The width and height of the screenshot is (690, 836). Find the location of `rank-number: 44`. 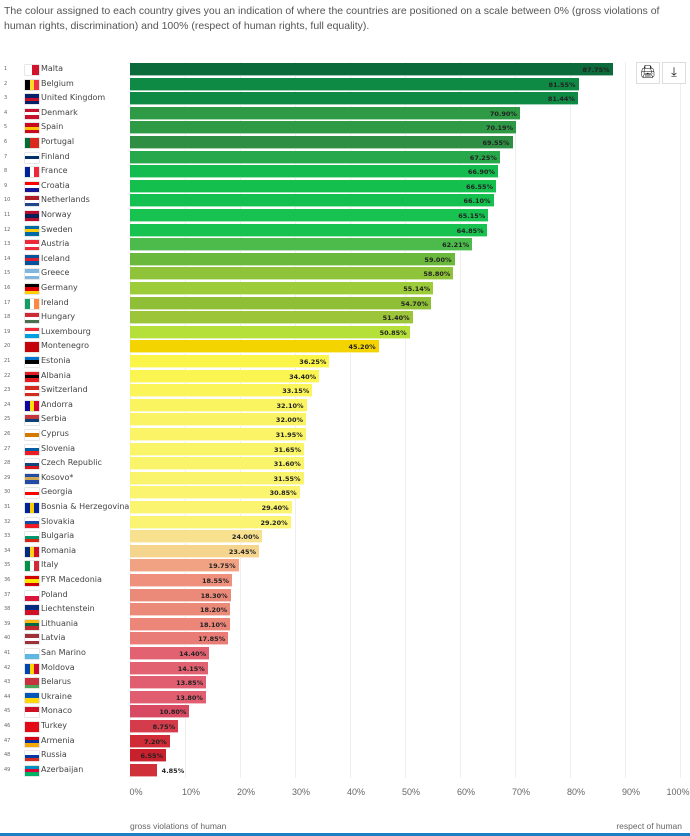

rank-number: 44 is located at coordinates (7, 696).